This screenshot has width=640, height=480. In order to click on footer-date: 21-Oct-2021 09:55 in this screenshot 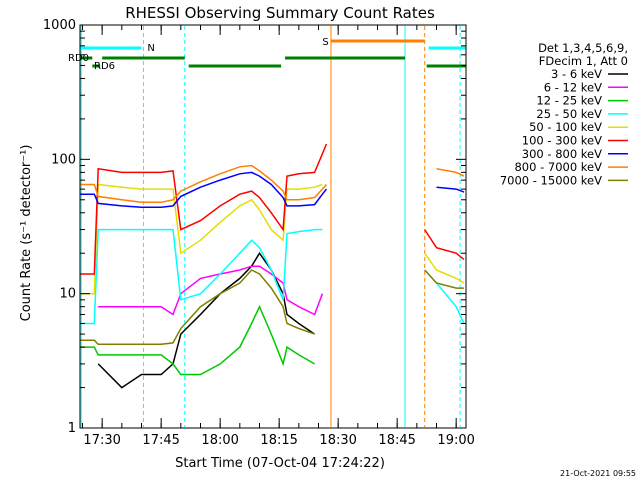, I will do `click(598, 473)`.